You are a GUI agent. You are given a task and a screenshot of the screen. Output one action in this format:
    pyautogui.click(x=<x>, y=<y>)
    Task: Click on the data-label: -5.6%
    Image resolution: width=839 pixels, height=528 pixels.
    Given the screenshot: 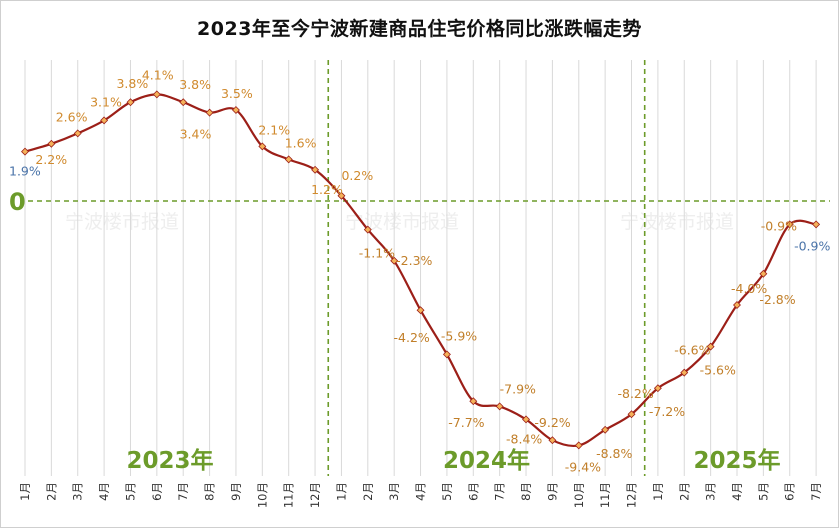 What is the action you would take?
    pyautogui.click(x=718, y=370)
    